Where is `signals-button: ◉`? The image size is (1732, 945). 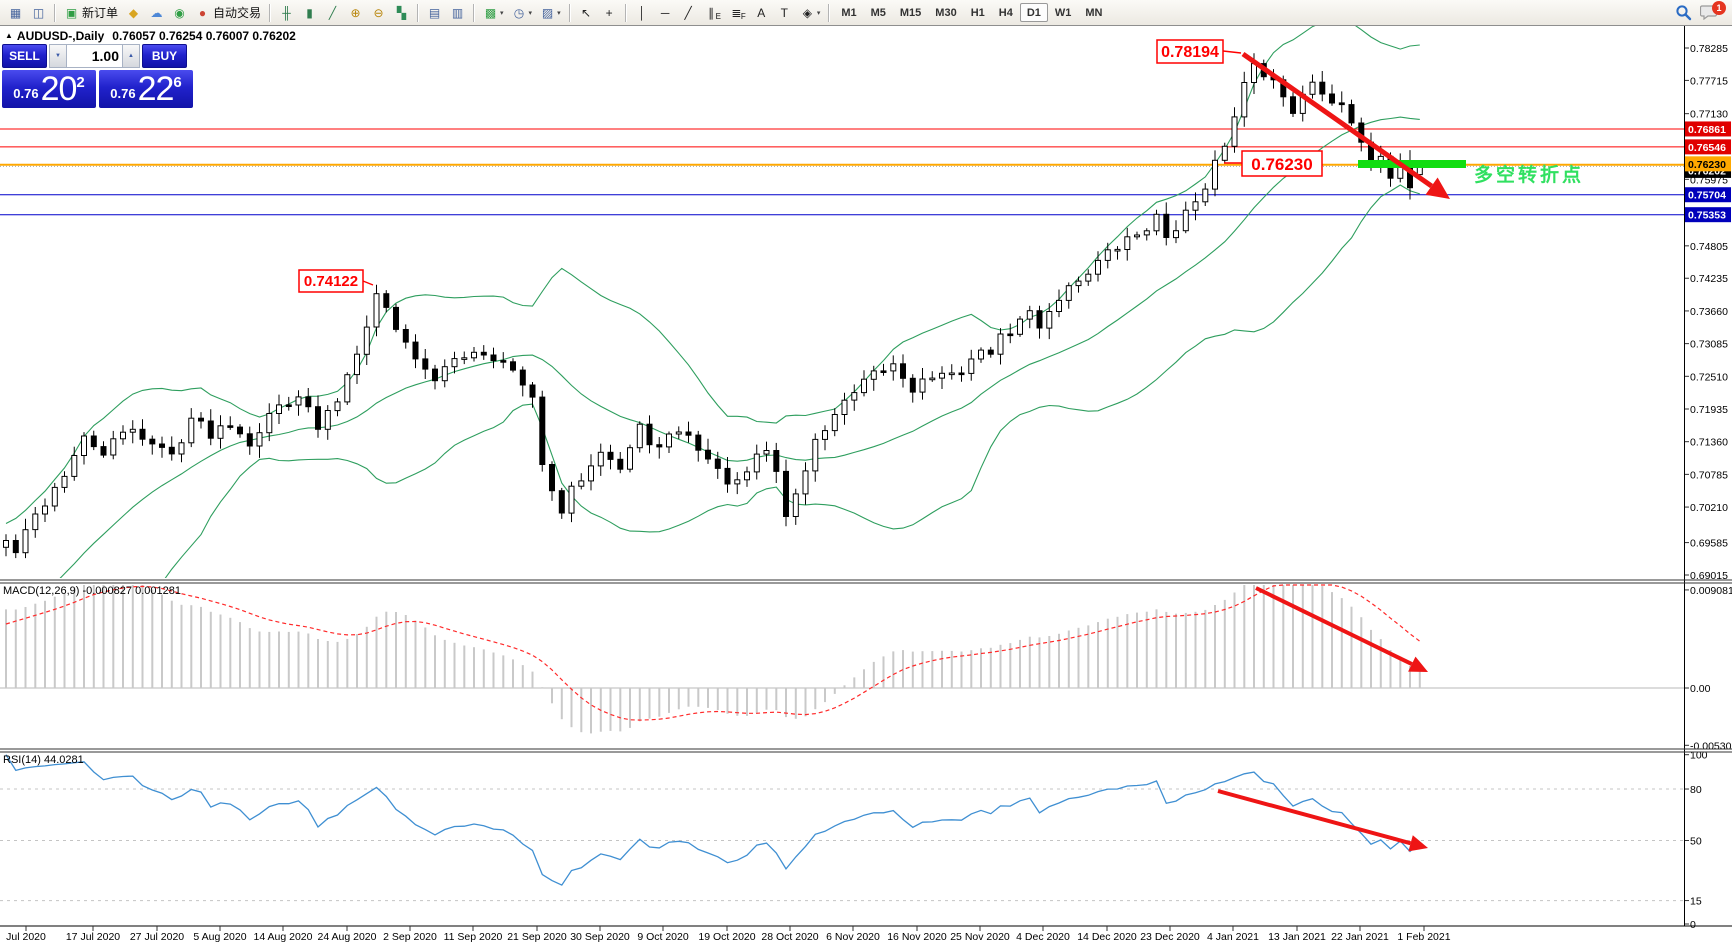 signals-button: ◉ is located at coordinates (179, 13).